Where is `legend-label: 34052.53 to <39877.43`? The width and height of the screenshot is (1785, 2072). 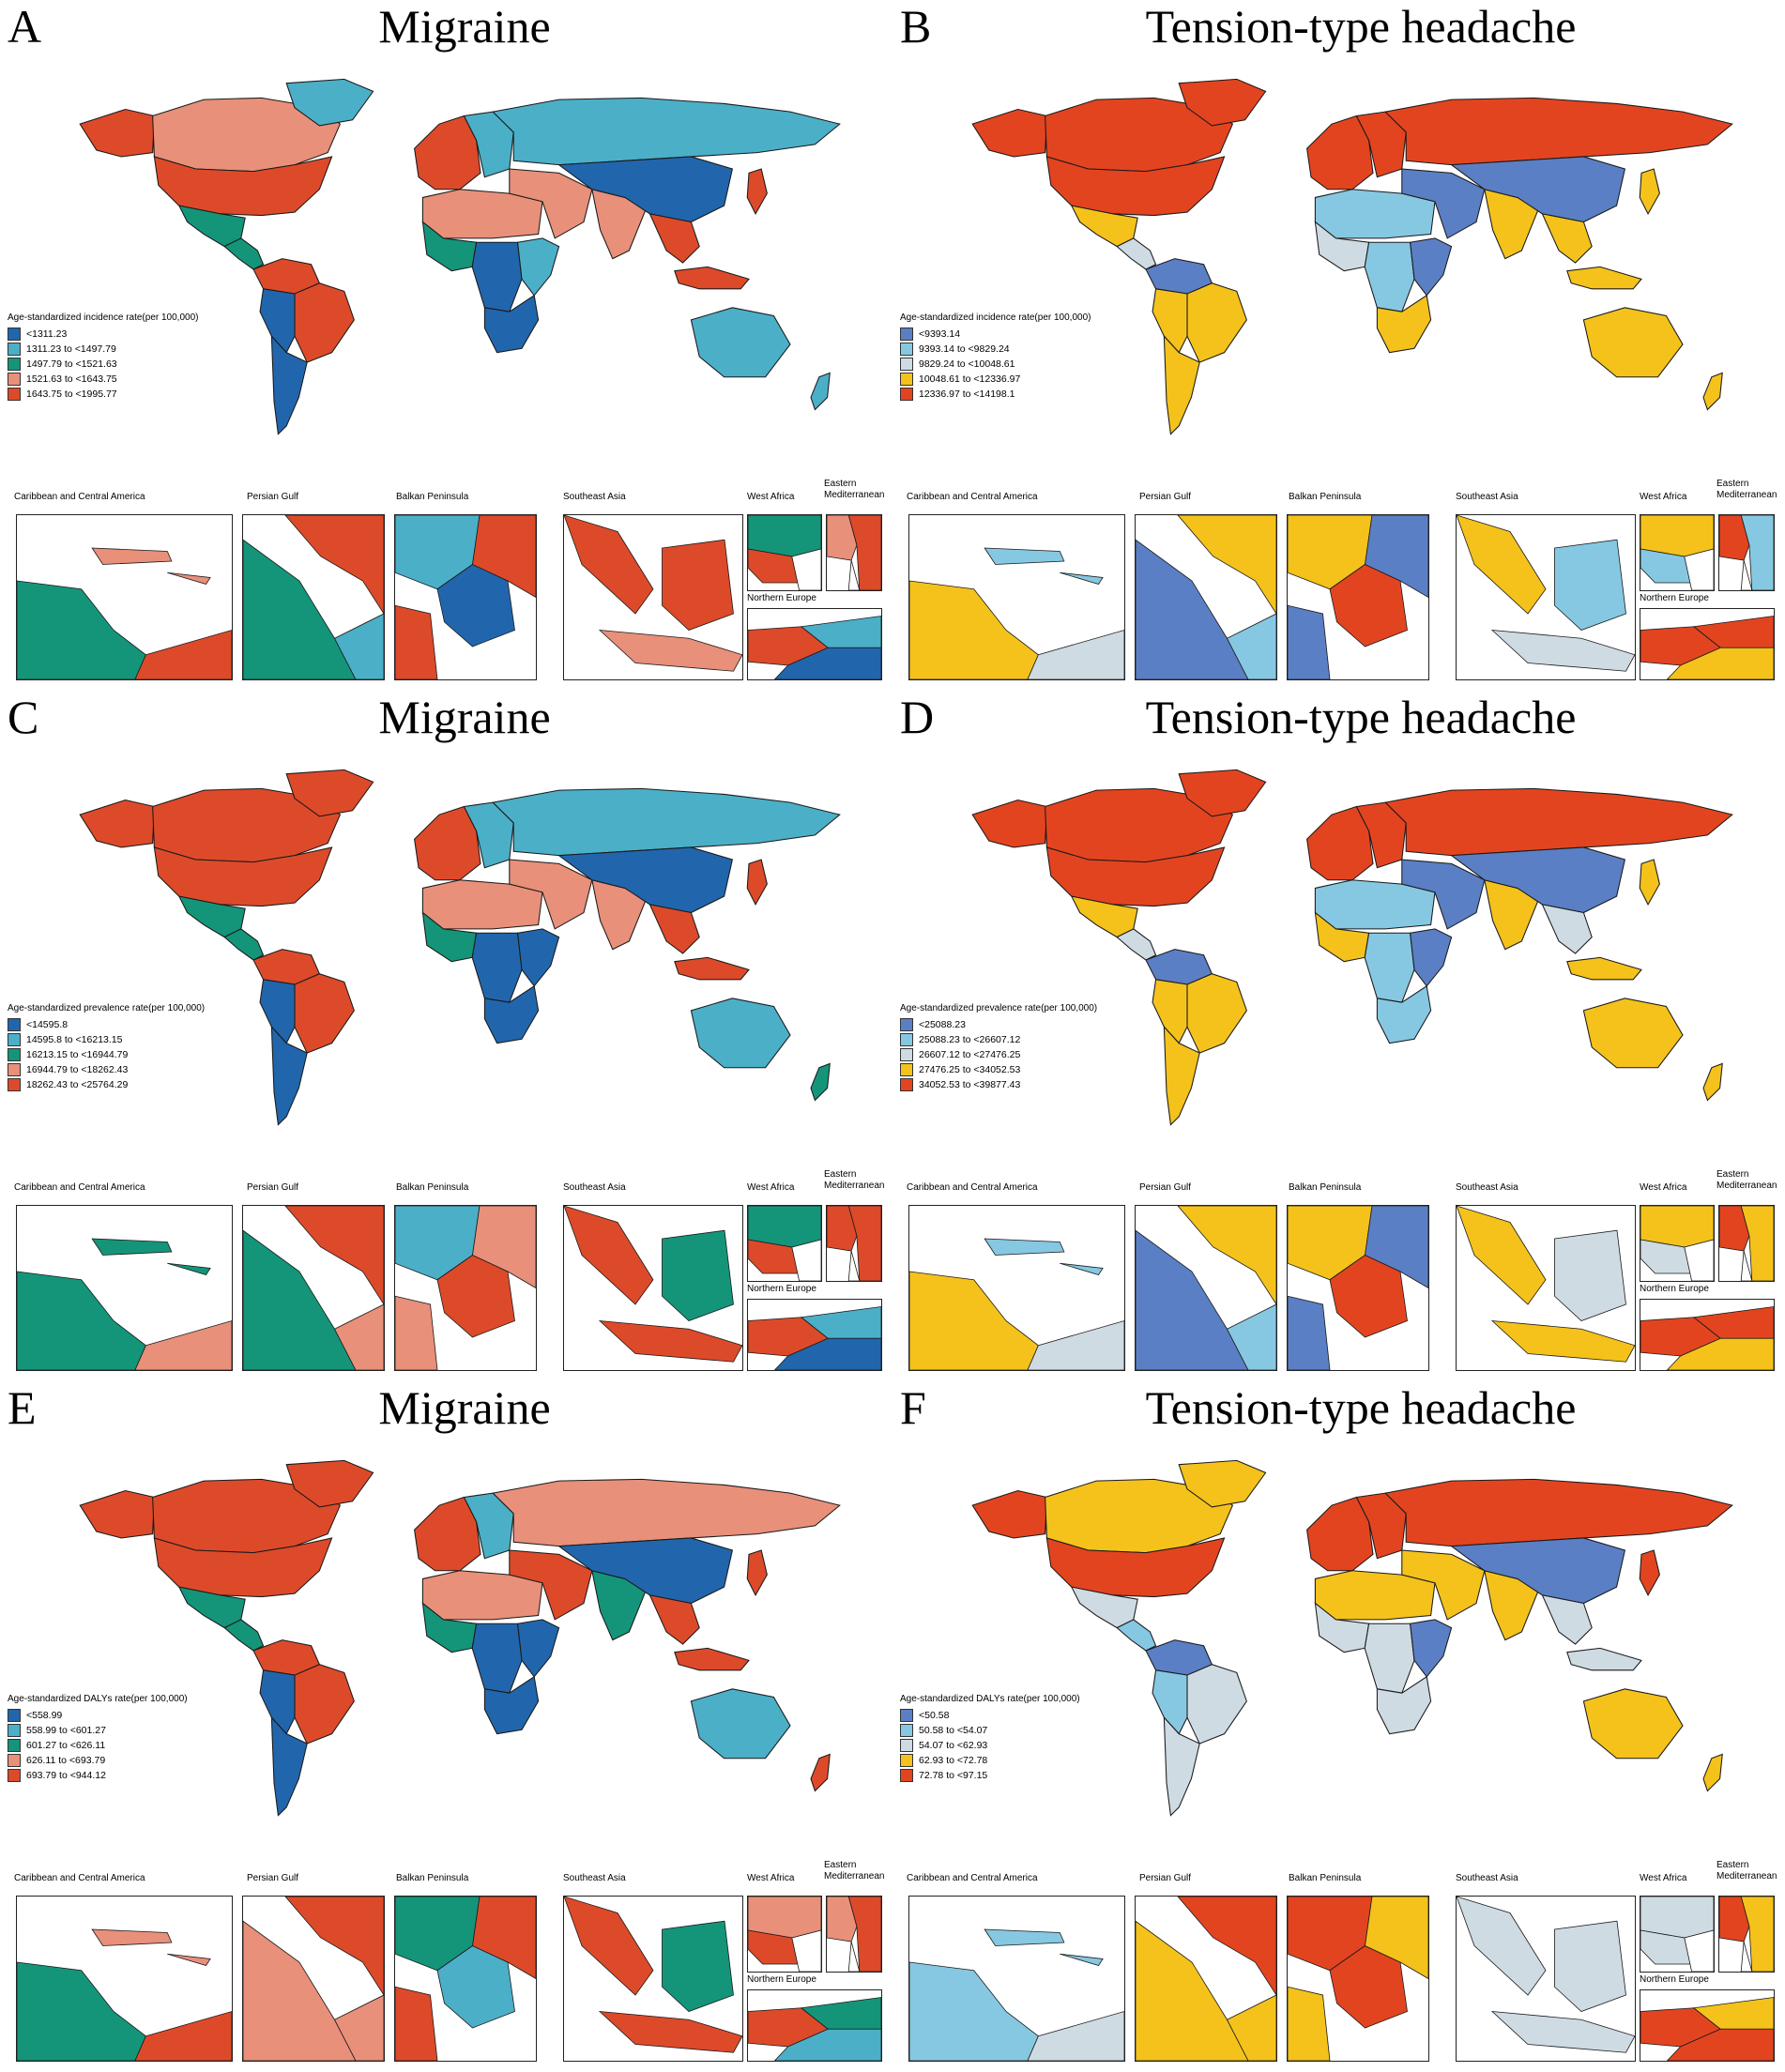
legend-label: 34052.53 to <39877.43 is located at coordinates (970, 1084).